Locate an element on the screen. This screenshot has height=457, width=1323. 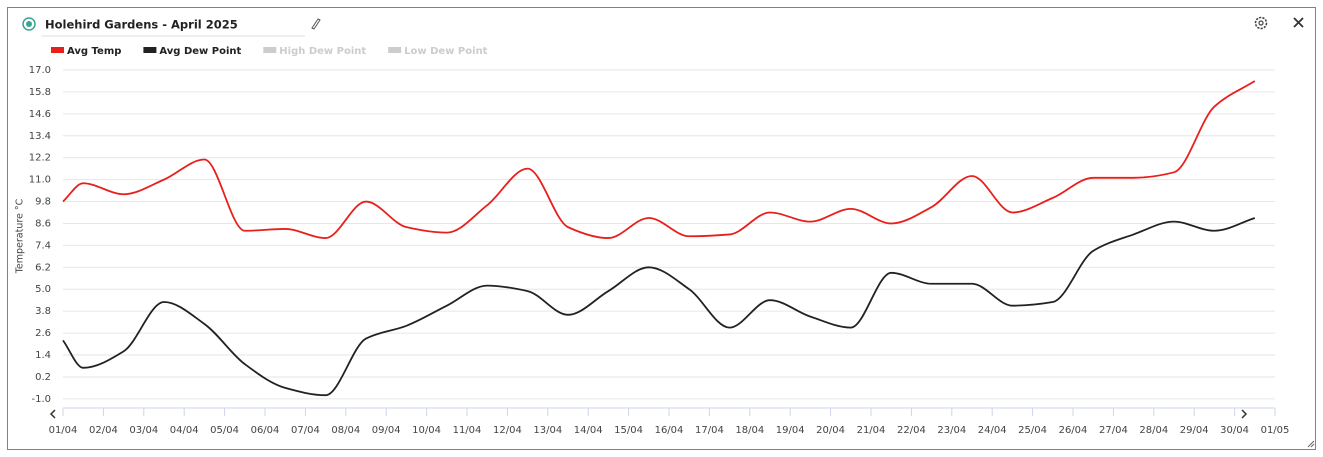
y-tick-label: 13.4 is located at coordinates (40, 136).